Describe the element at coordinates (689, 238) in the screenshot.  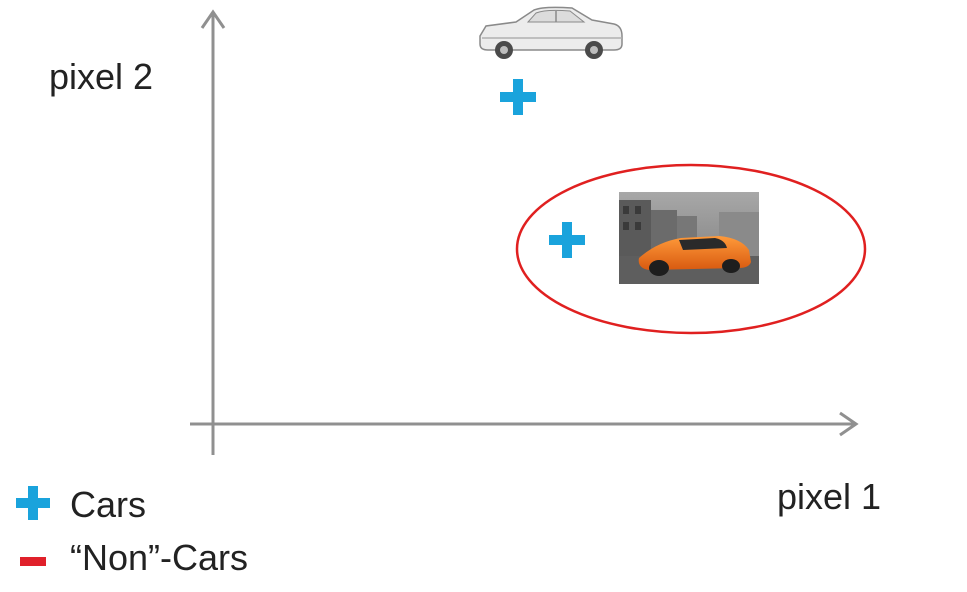
I see `orange-sports-car-photo` at that location.